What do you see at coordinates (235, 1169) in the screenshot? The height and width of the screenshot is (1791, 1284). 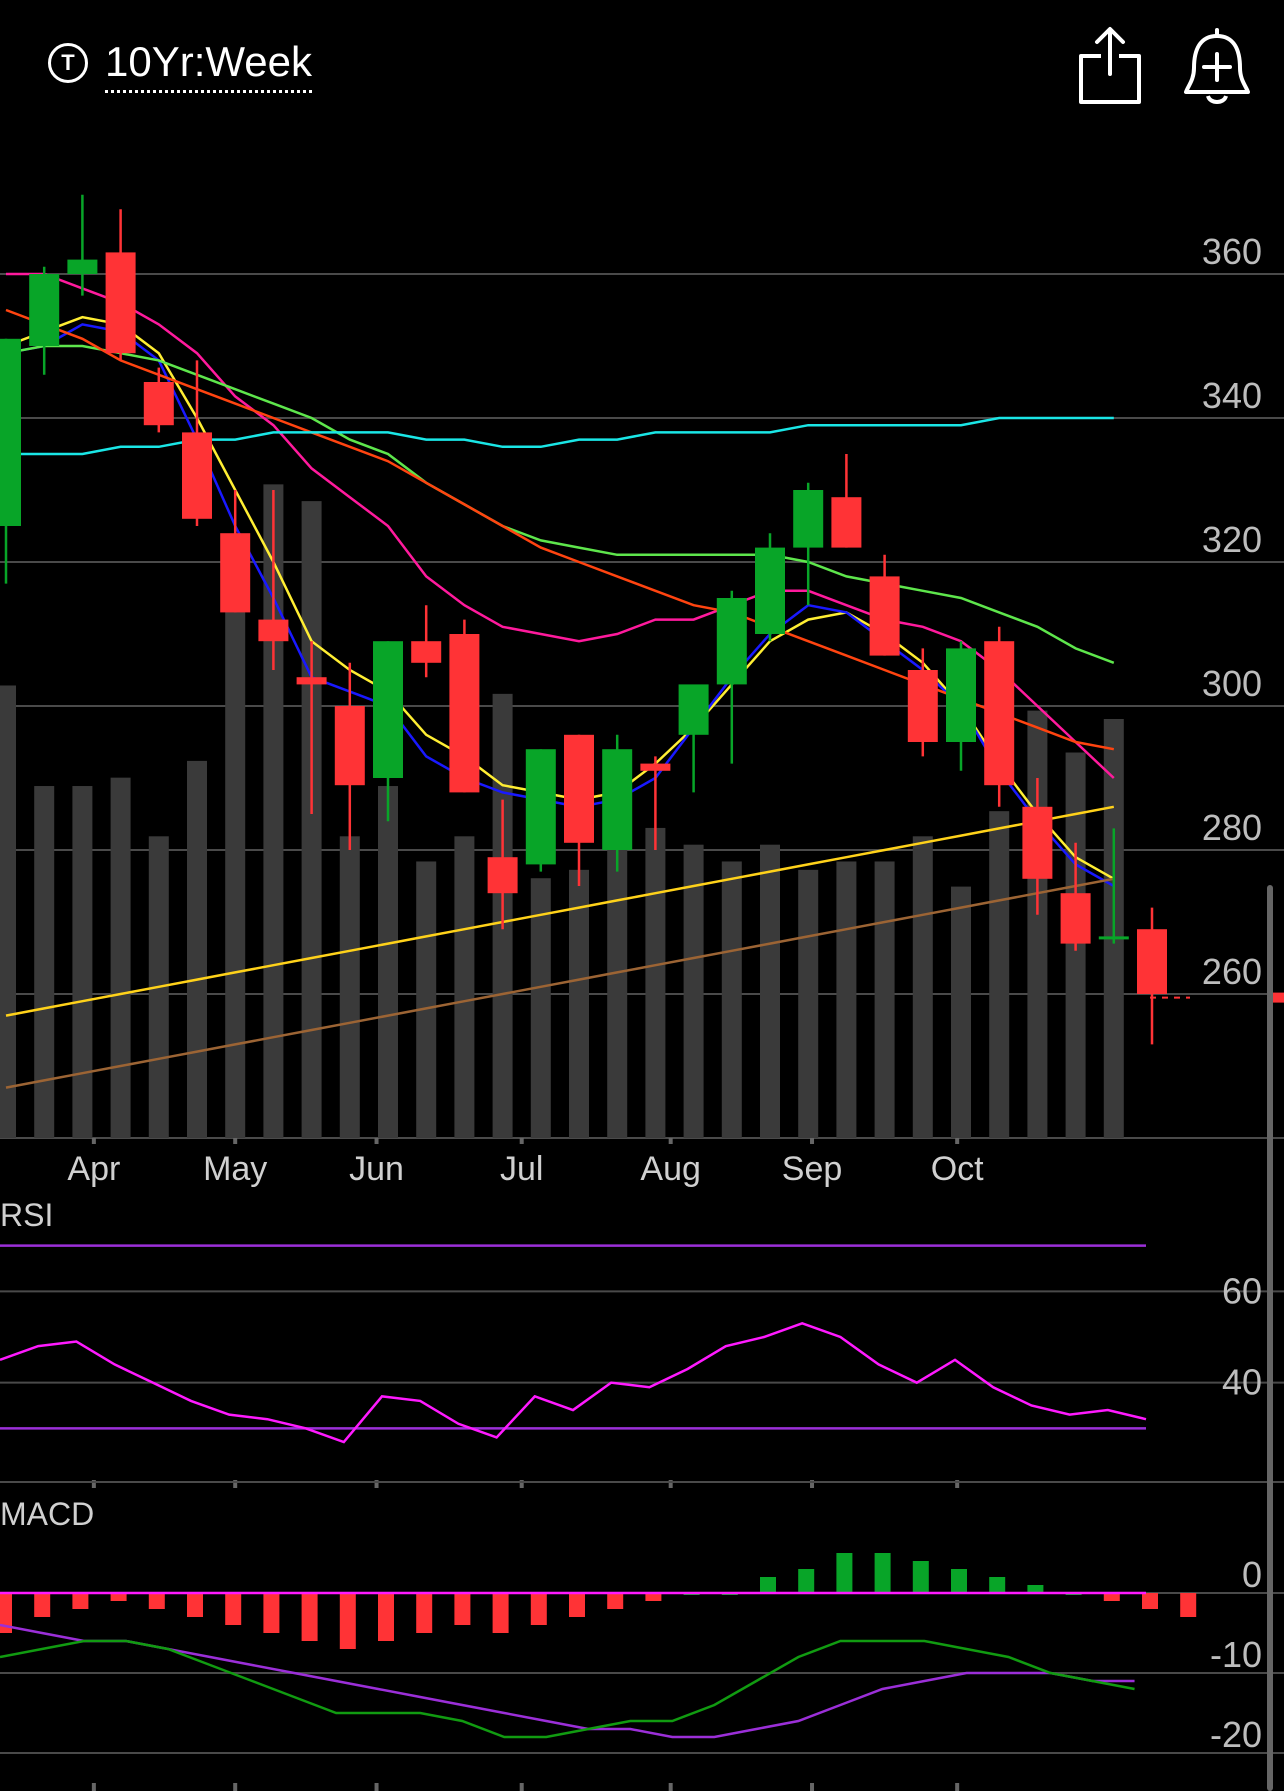 I see `month-label: May` at bounding box center [235, 1169].